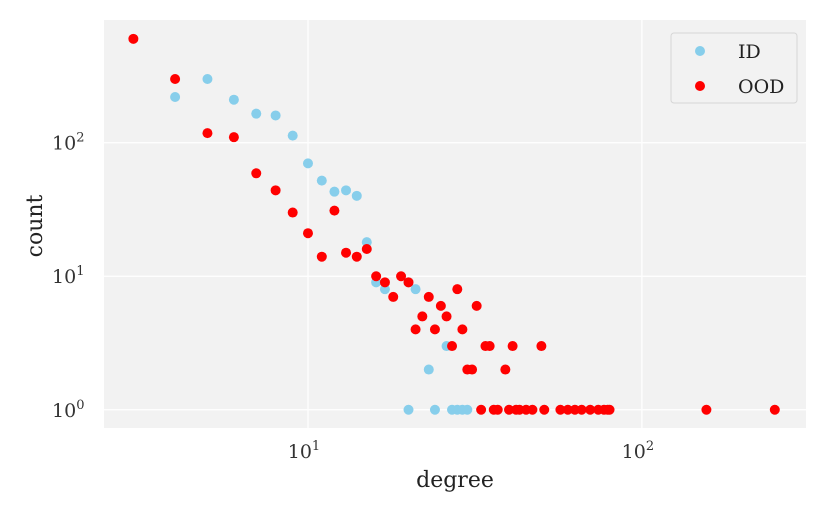 Image resolution: width=830 pixels, height=519 pixels. I want to click on y-tick-label: 101, so click(68, 276).